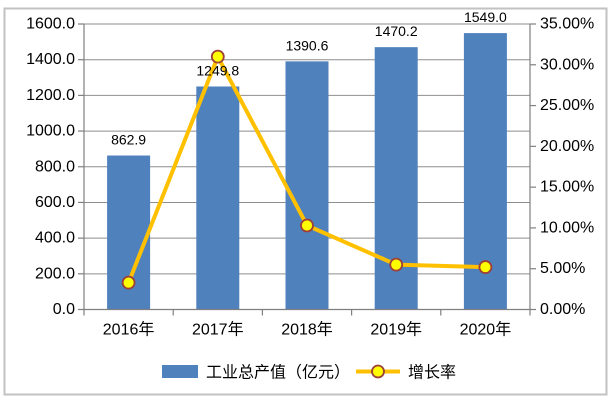  I want to click on legend-marker-icon, so click(378, 371).